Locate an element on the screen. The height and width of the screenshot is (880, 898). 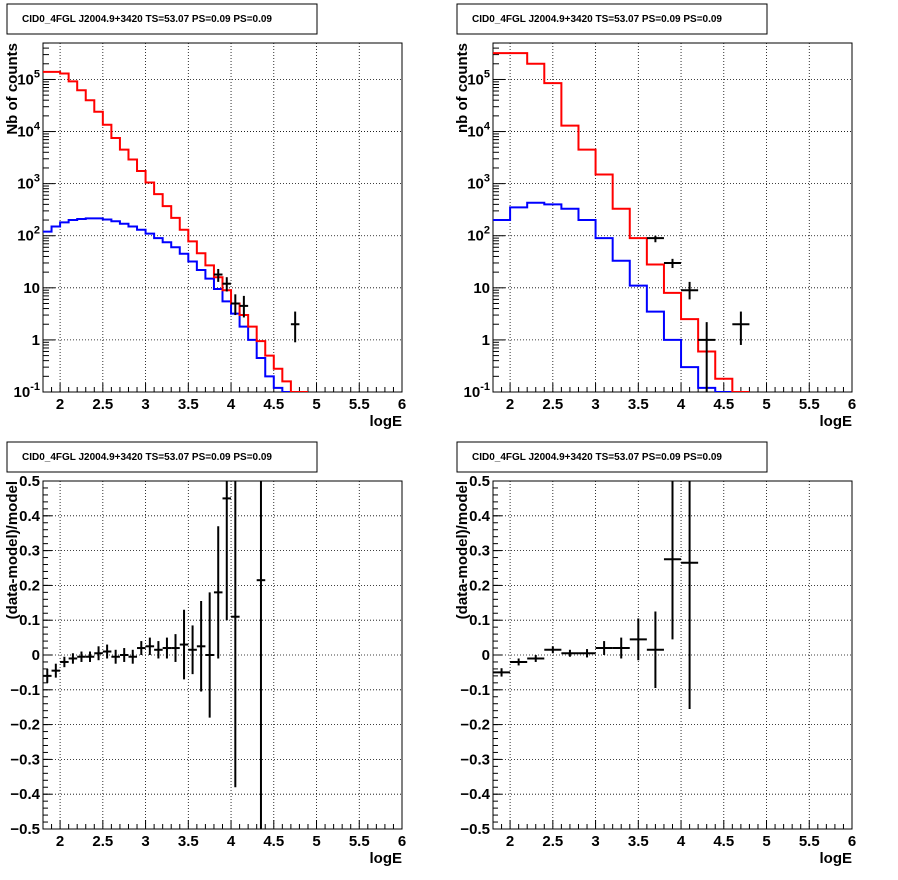
y-axis-title: nb of counts is located at coordinates (462, 88).